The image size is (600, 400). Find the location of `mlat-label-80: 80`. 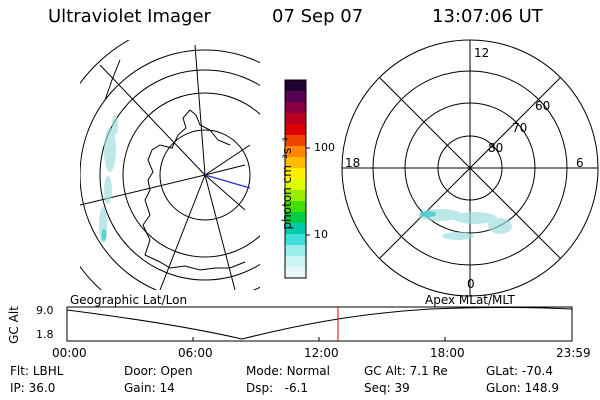

mlat-label-80: 80 is located at coordinates (496, 148).